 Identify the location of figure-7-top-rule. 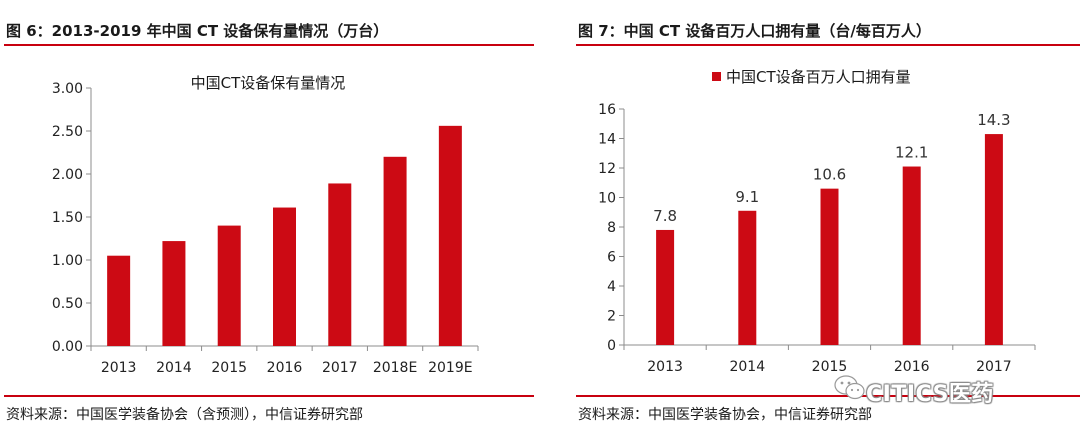
(828, 45).